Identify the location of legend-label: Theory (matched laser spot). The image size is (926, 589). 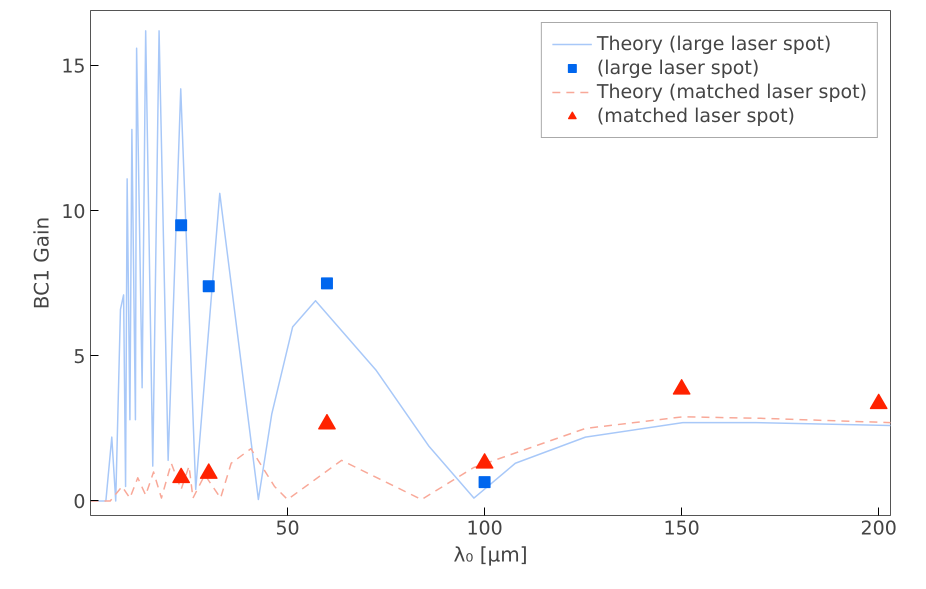
(731, 92).